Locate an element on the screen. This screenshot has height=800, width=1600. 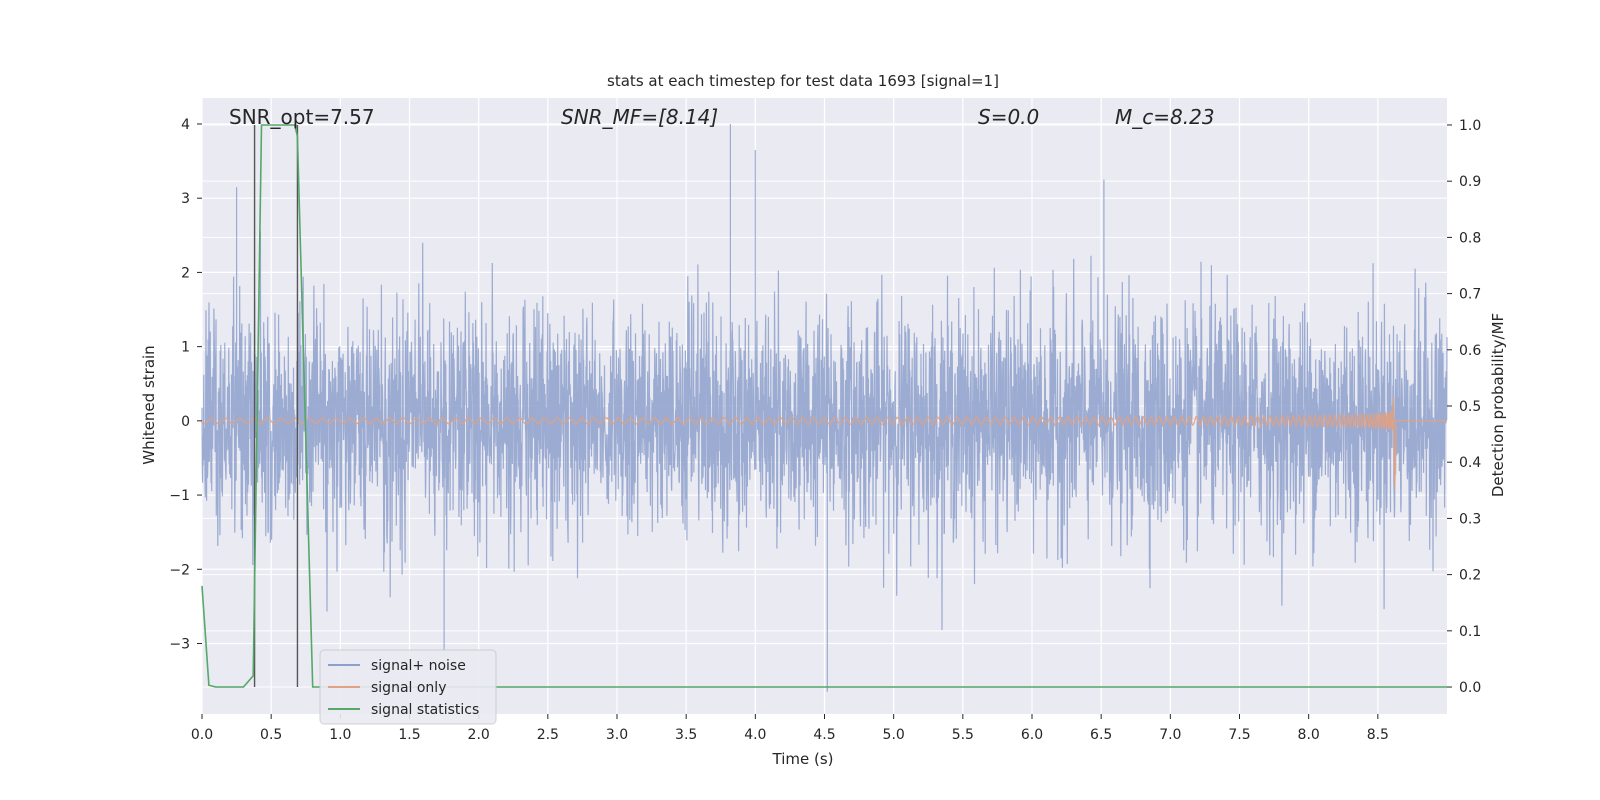
y-axis-label-right: Detection probability/MF is located at coordinates (1498, 405).